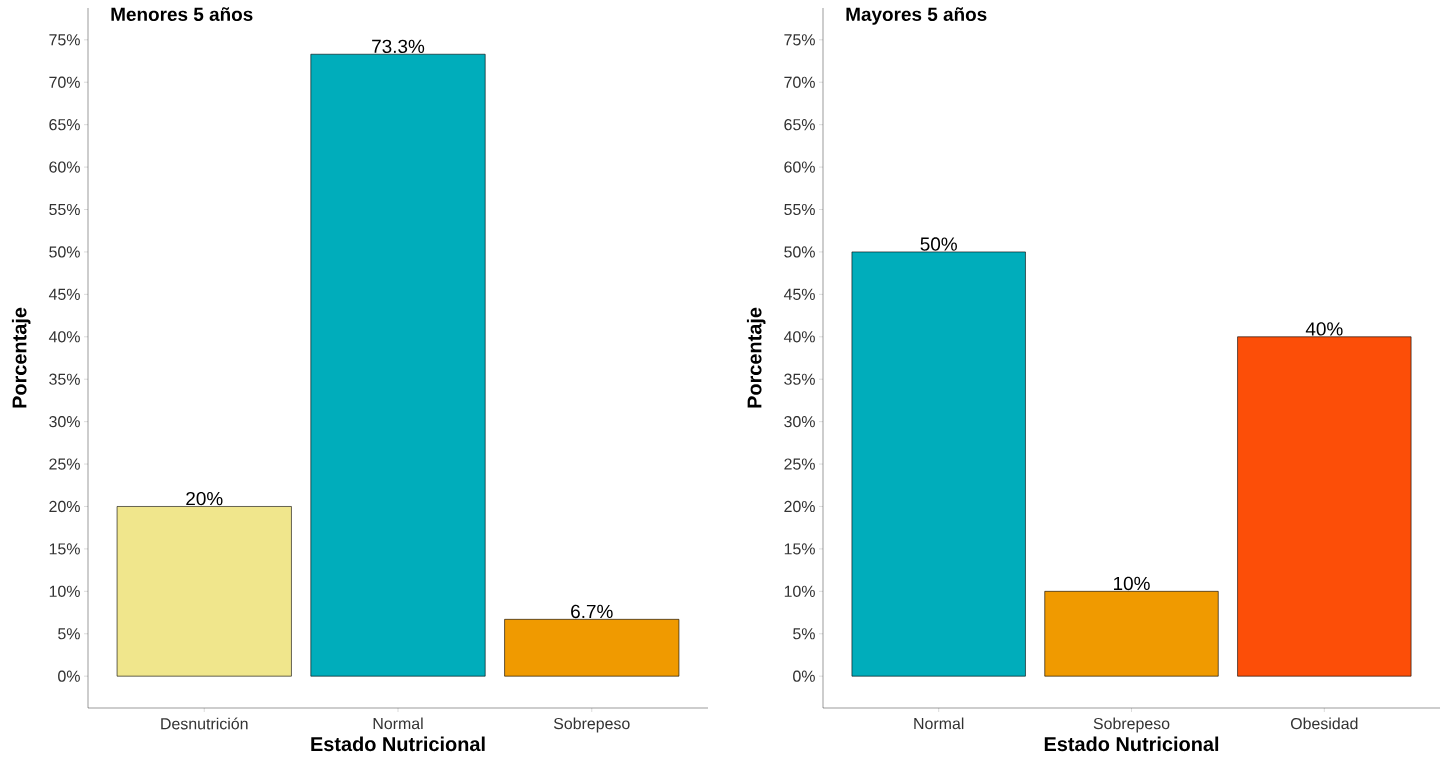 This screenshot has width=1444, height=767. I want to click on data-label: 40%, so click(1324, 329).